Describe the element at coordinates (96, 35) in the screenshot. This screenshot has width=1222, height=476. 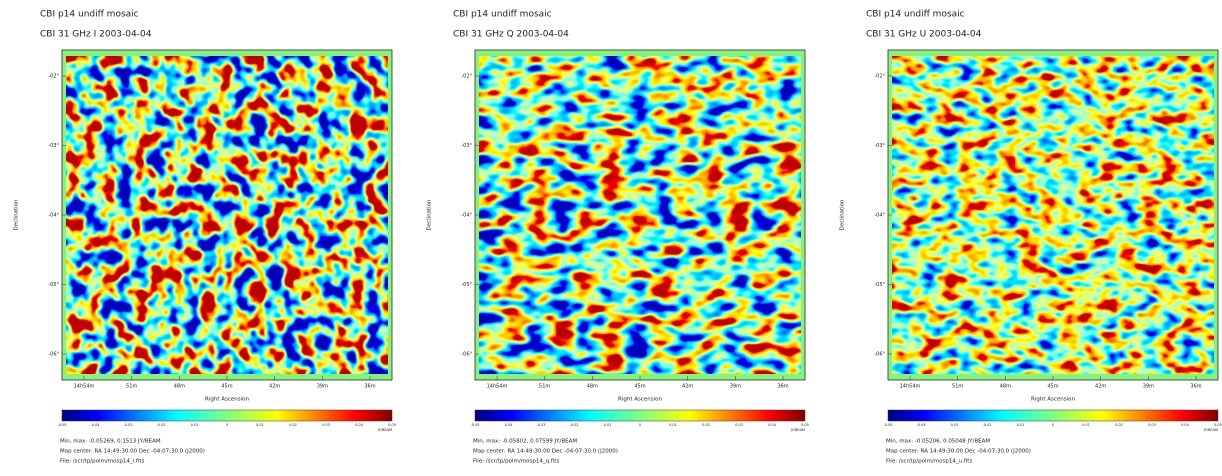
I see `panel-subtitle: CBI 31 GHz I 2003-04-04` at that location.